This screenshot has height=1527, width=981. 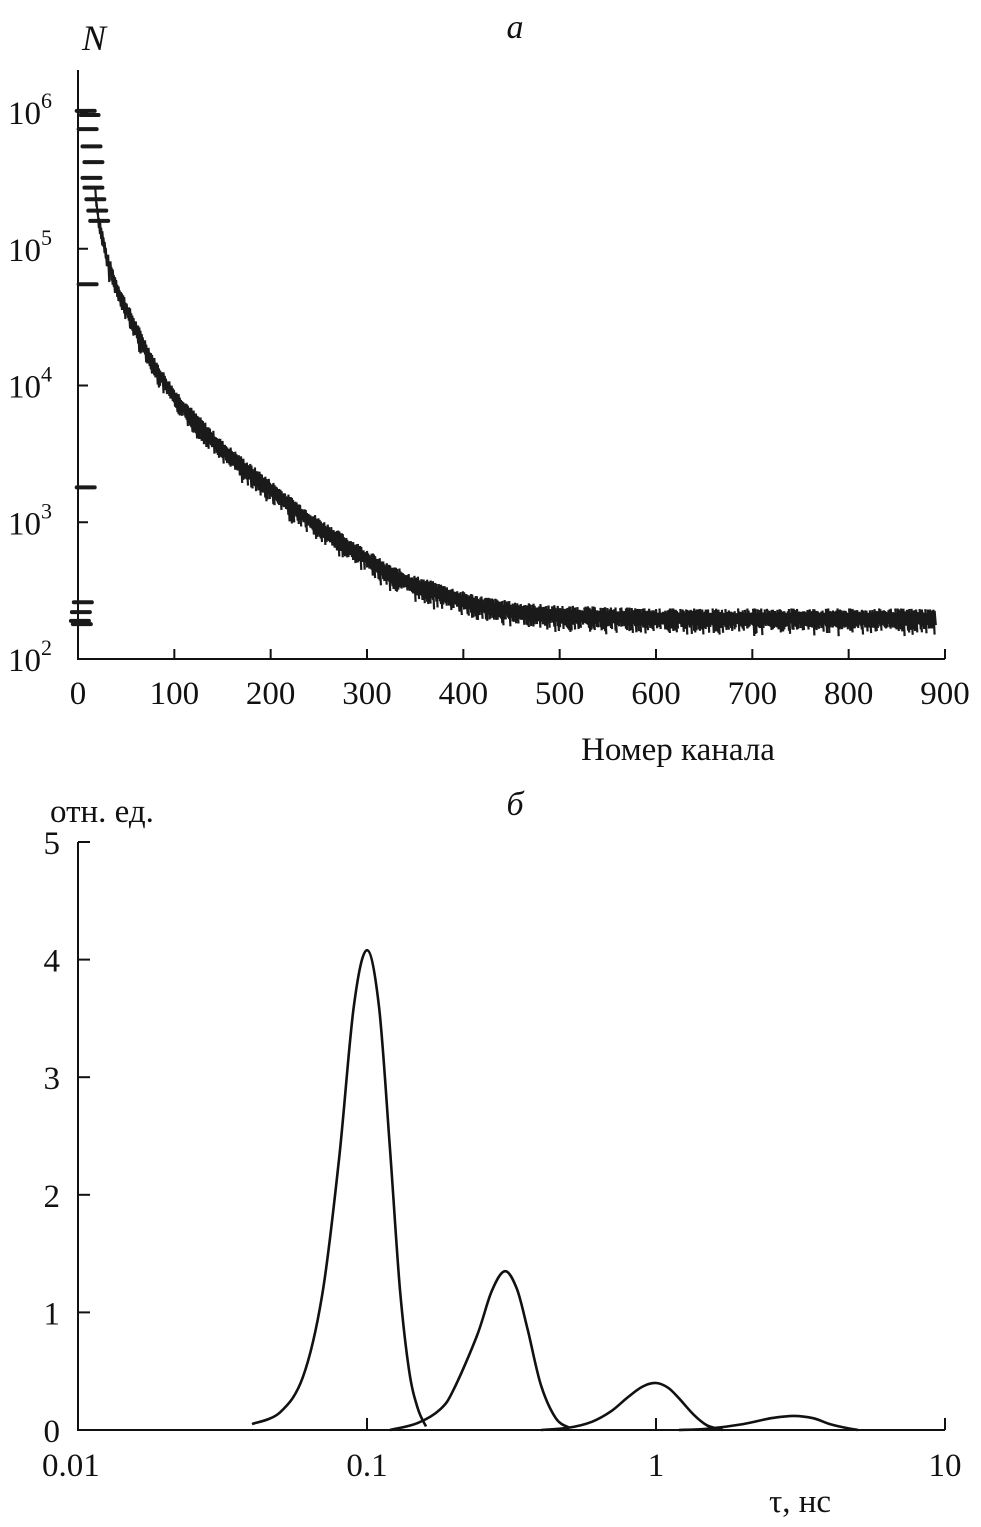 I want to click on panel-a-x-tick-label: 100, so click(x=175, y=694).